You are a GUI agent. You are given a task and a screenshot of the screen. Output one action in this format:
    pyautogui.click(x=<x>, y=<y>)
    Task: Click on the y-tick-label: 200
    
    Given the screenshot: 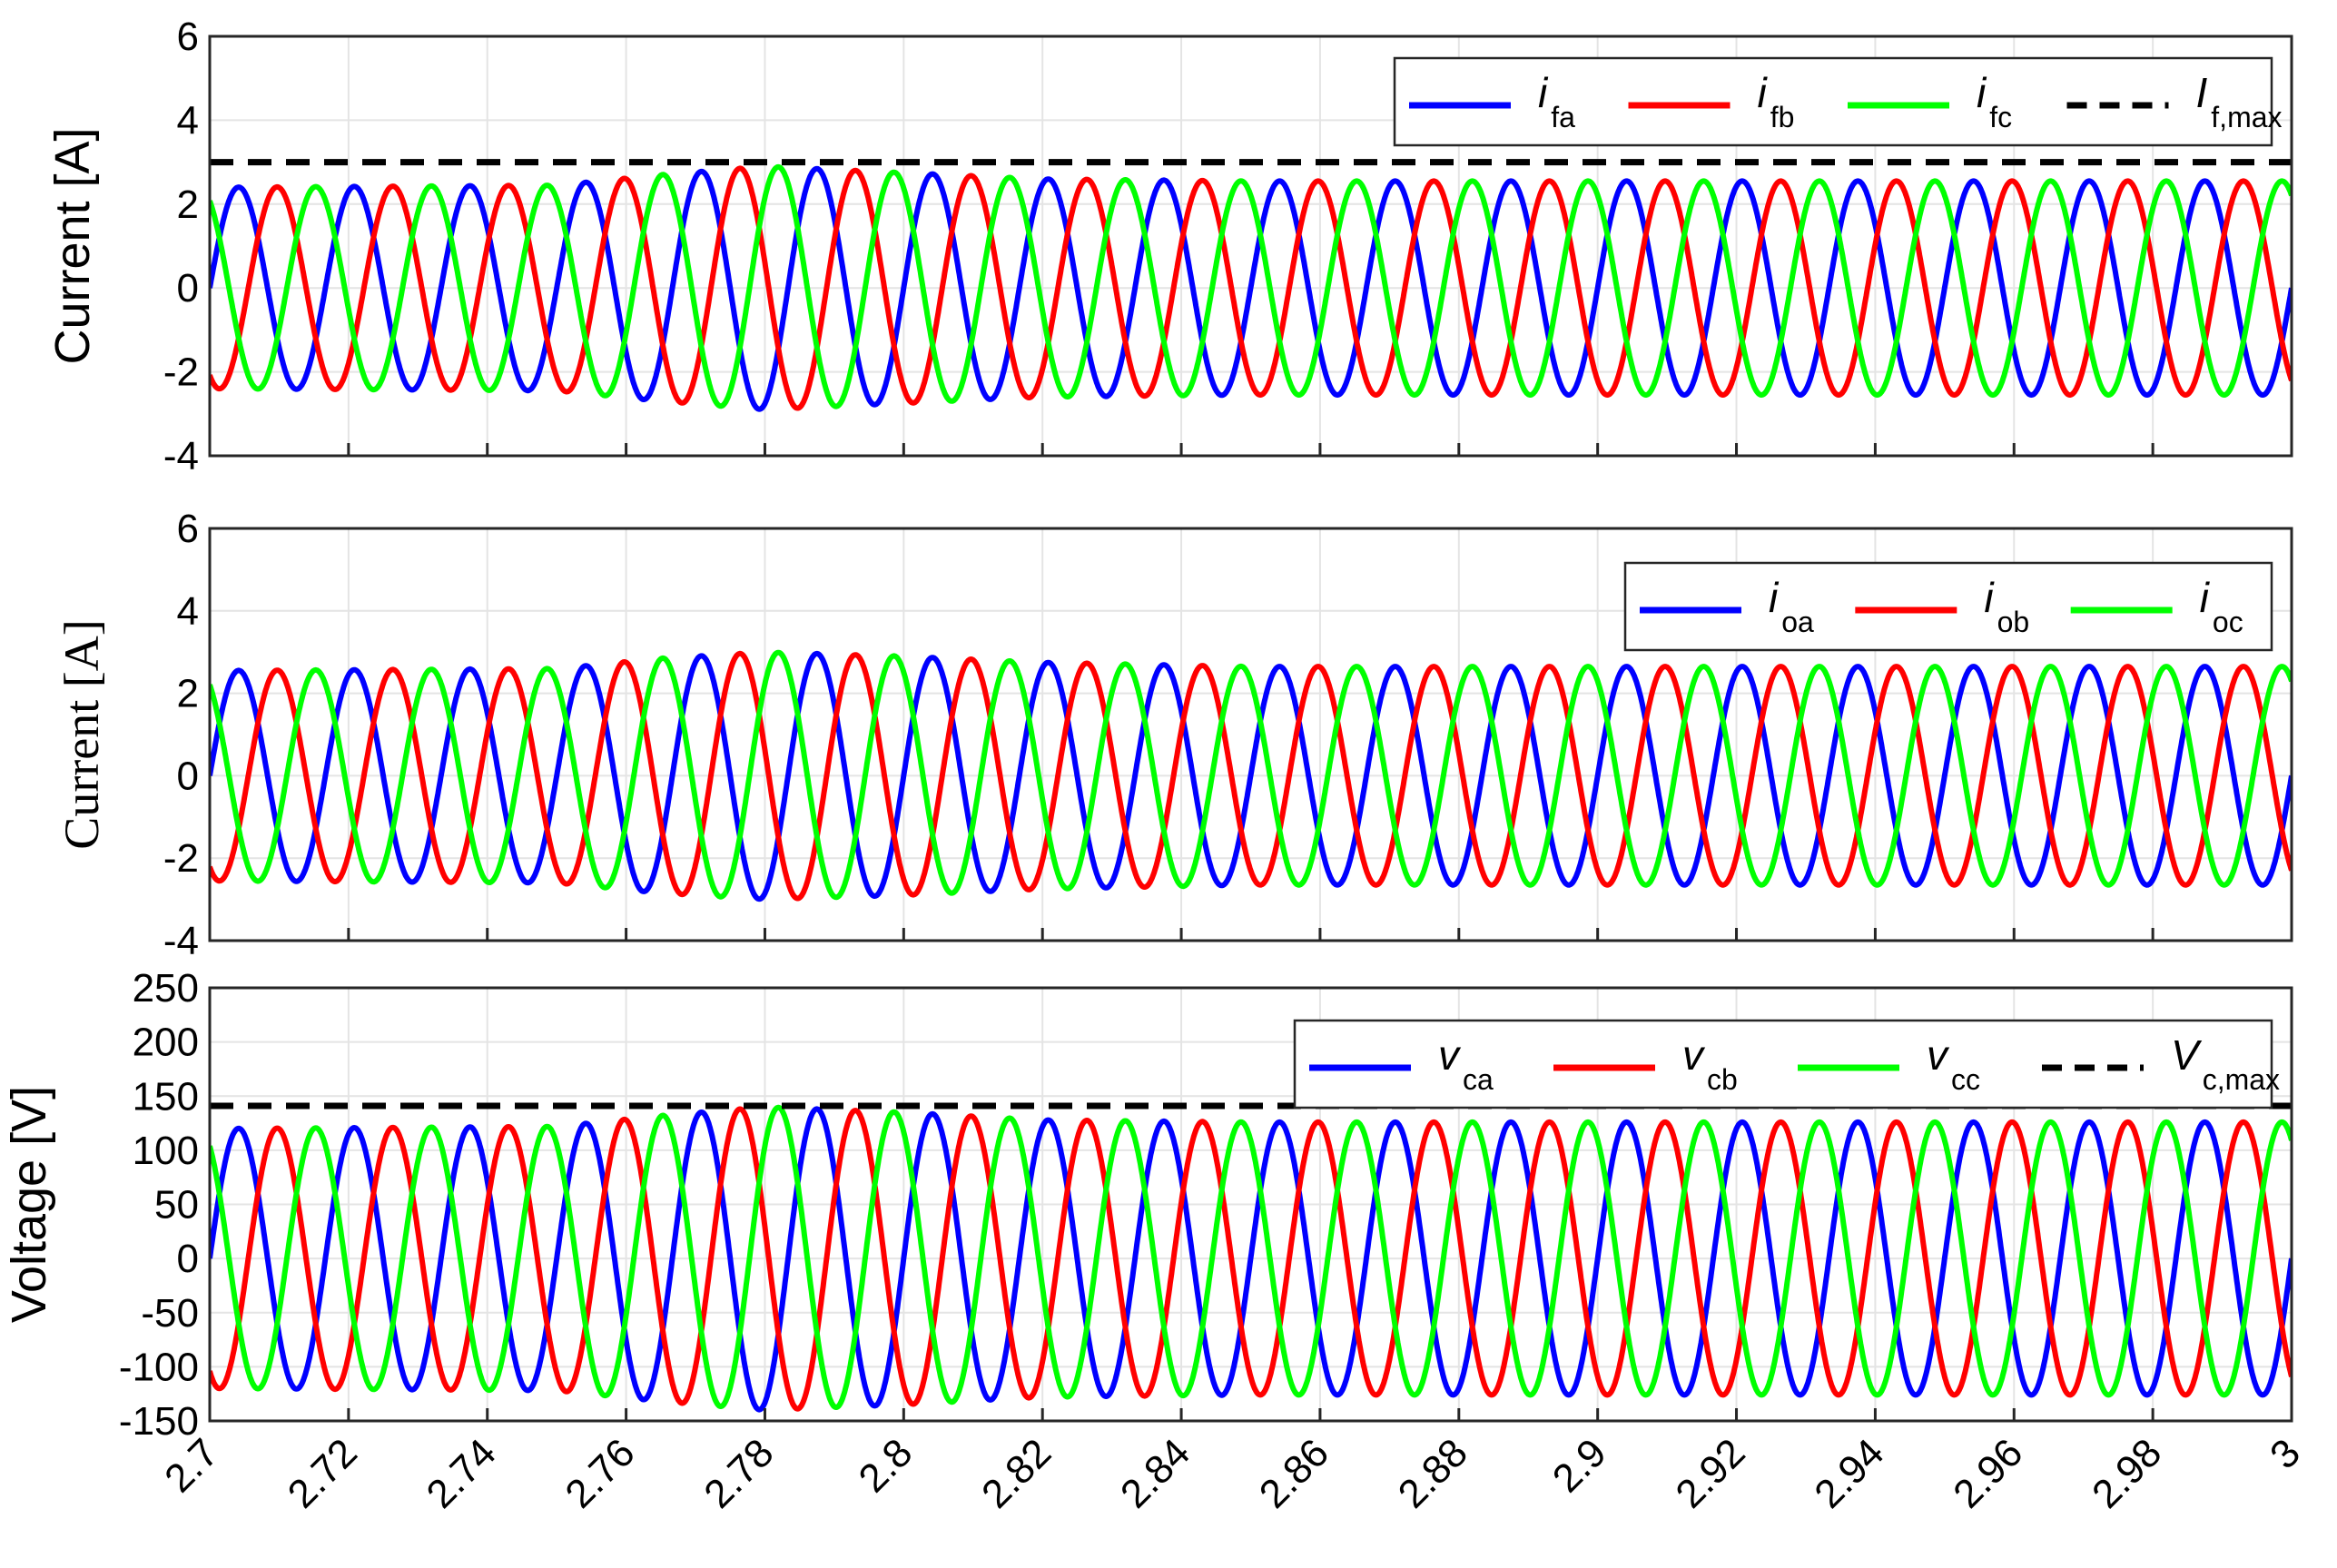 What is the action you would take?
    pyautogui.click(x=166, y=1043)
    